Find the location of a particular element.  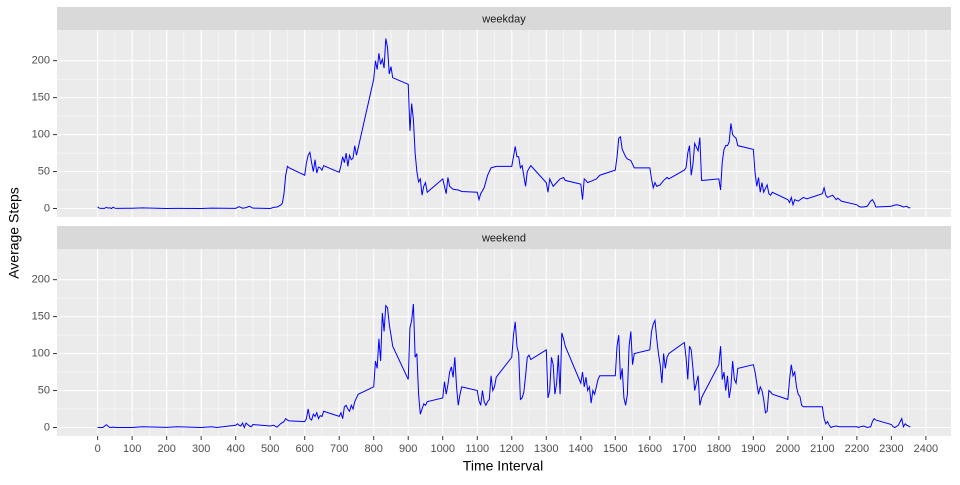

x-tick-label: 700 is located at coordinates (339, 449).